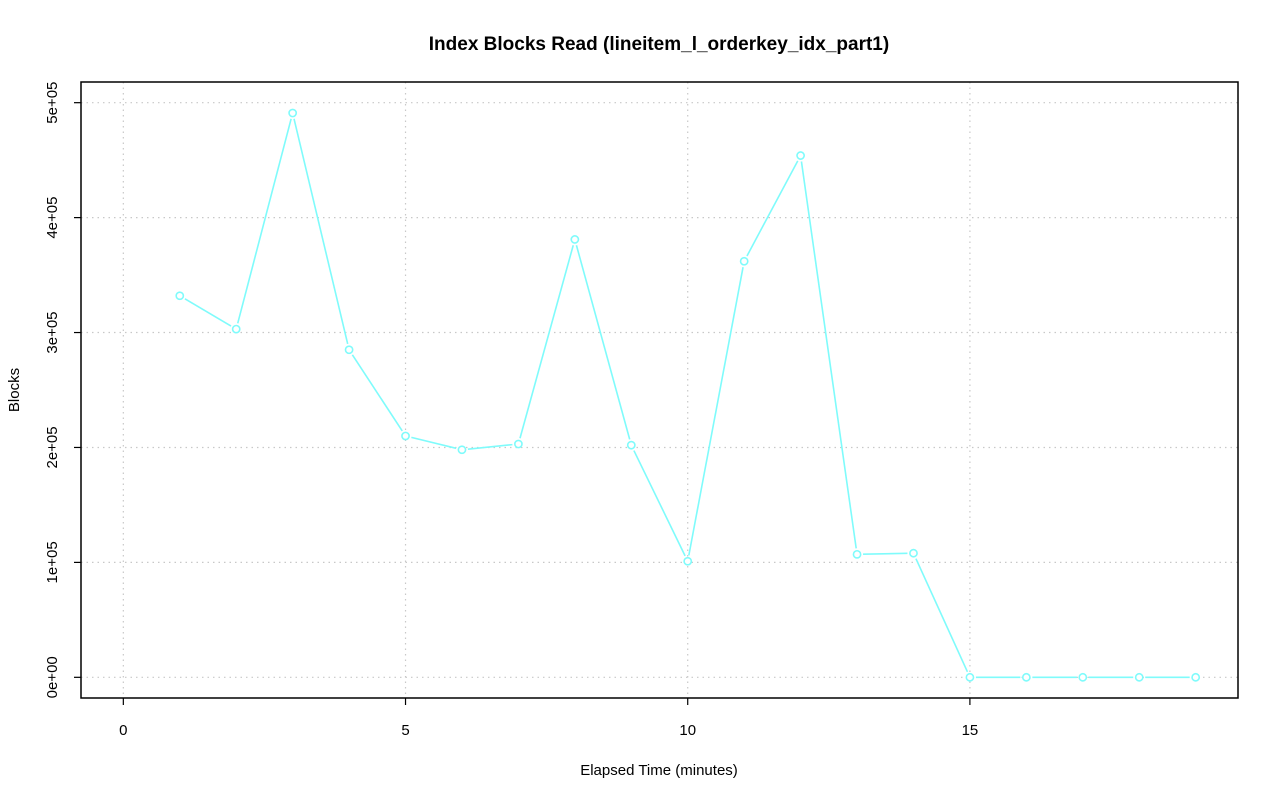 The height and width of the screenshot is (801, 1280). What do you see at coordinates (123, 730) in the screenshot?
I see `x-tick-label: 0` at bounding box center [123, 730].